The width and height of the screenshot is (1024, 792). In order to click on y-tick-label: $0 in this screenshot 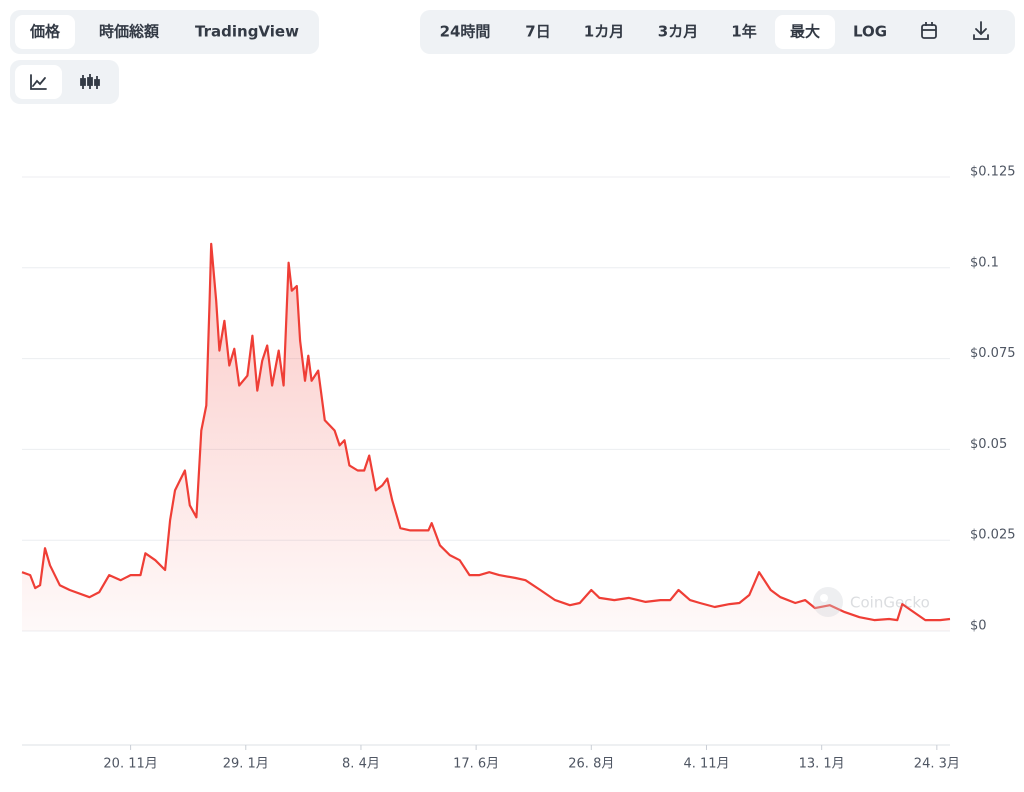, I will do `click(978, 626)`.